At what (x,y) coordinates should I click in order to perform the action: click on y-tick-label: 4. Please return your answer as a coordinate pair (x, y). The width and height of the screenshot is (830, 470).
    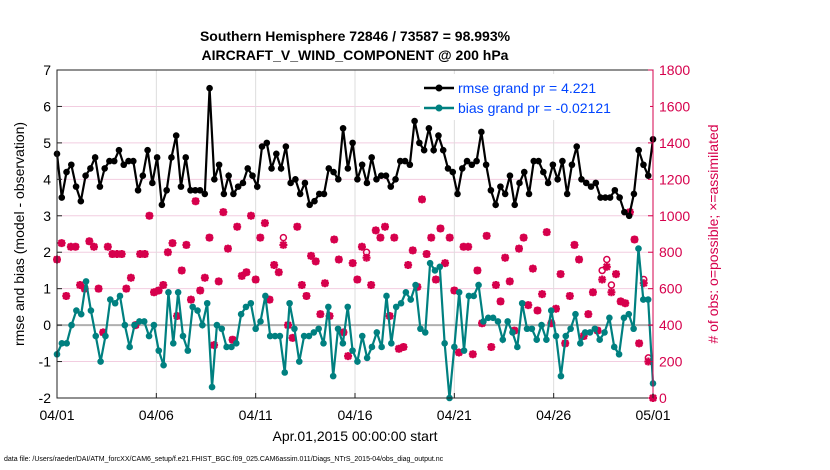
    Looking at the image, I should click on (47, 179).